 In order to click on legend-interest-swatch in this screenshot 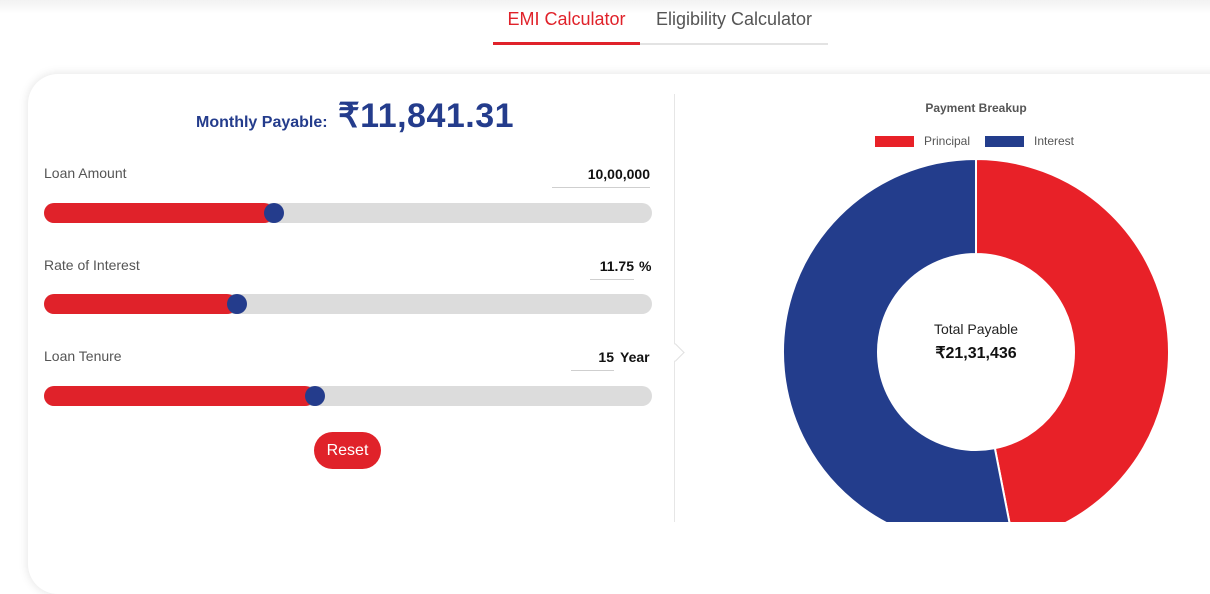, I will do `click(1004, 141)`.